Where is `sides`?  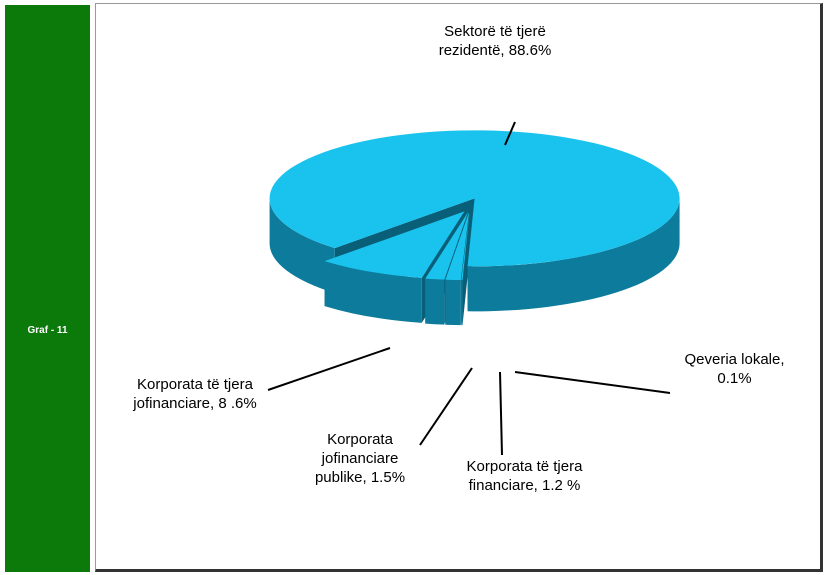 sides is located at coordinates (474, 262).